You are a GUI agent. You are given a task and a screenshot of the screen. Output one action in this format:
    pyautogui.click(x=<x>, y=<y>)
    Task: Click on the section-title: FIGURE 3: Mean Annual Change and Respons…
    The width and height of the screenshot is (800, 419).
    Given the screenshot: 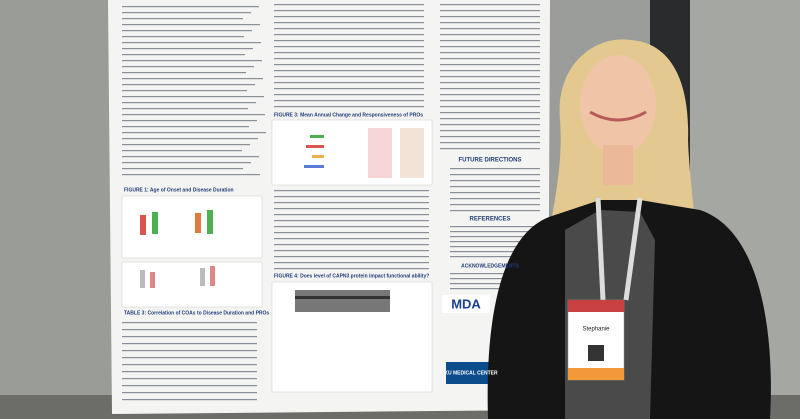 What is the action you would take?
    pyautogui.click(x=348, y=115)
    